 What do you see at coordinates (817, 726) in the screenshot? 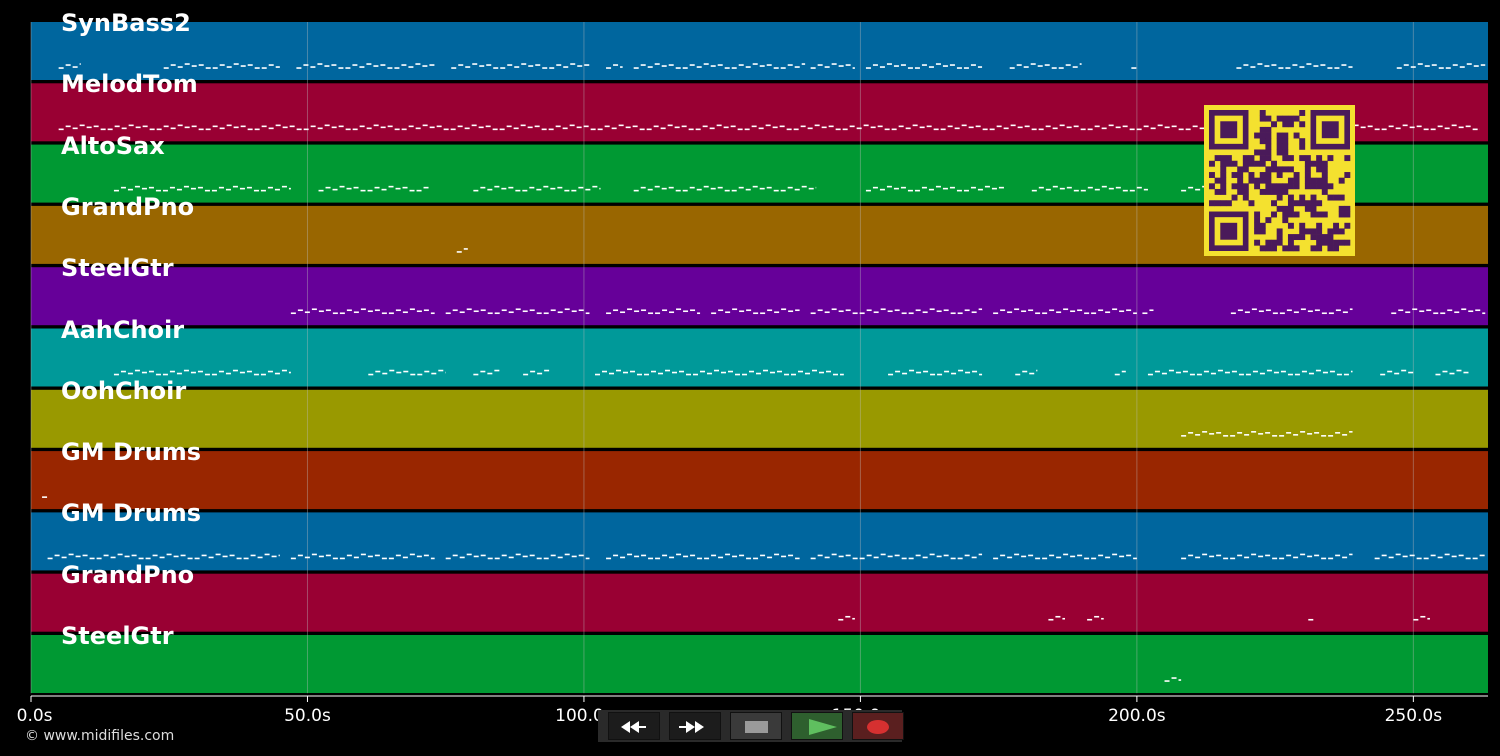
I see `play-button` at bounding box center [817, 726].